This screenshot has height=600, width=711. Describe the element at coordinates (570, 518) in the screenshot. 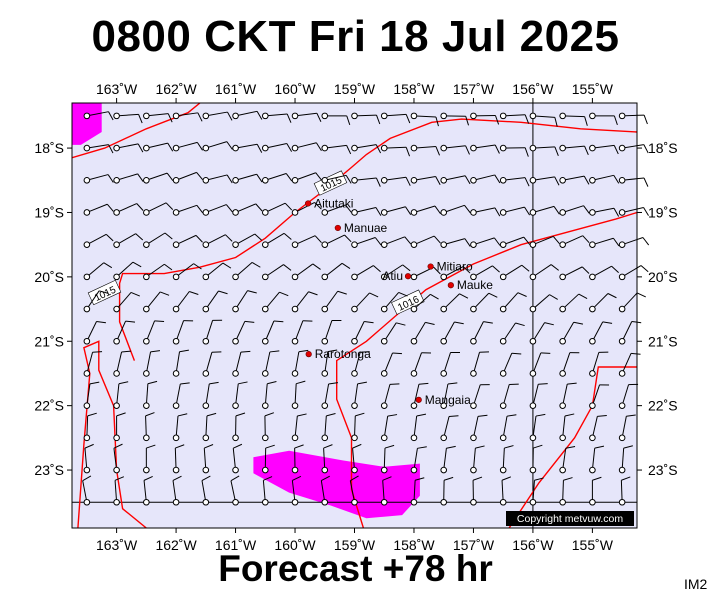

I see `copyright-box: Copyright metvuw.com` at that location.